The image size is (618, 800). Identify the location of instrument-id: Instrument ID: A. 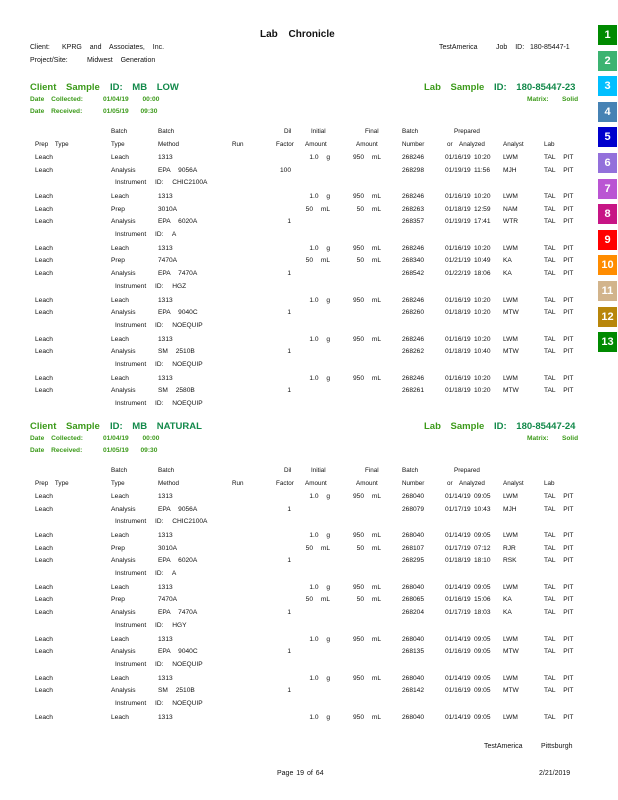
(146, 234).